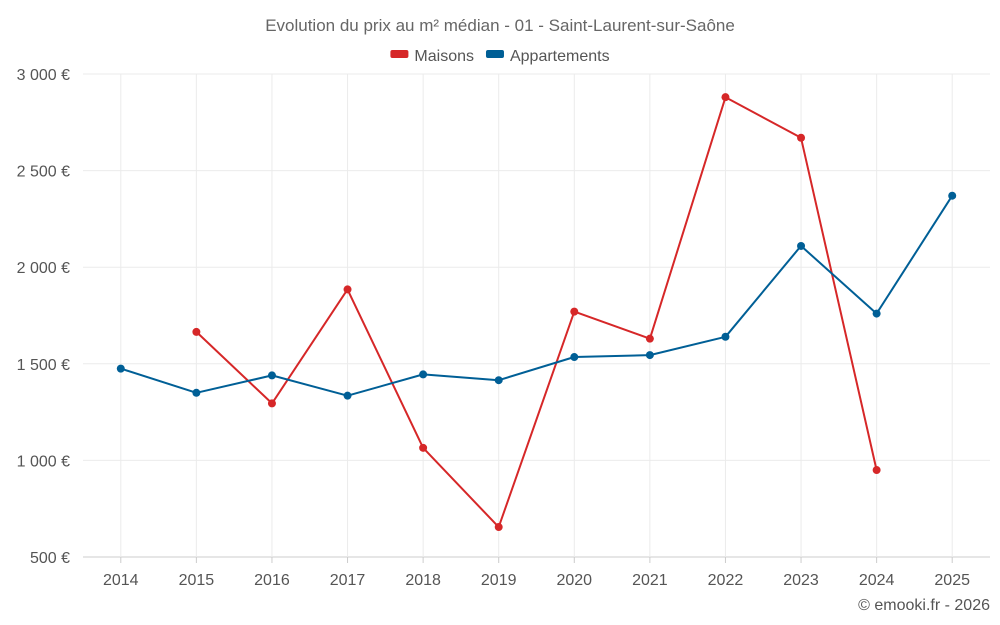 This screenshot has width=1000, height=625. Describe the element at coordinates (444, 56) in the screenshot. I see `legend-label-maisons: Maisons` at that location.